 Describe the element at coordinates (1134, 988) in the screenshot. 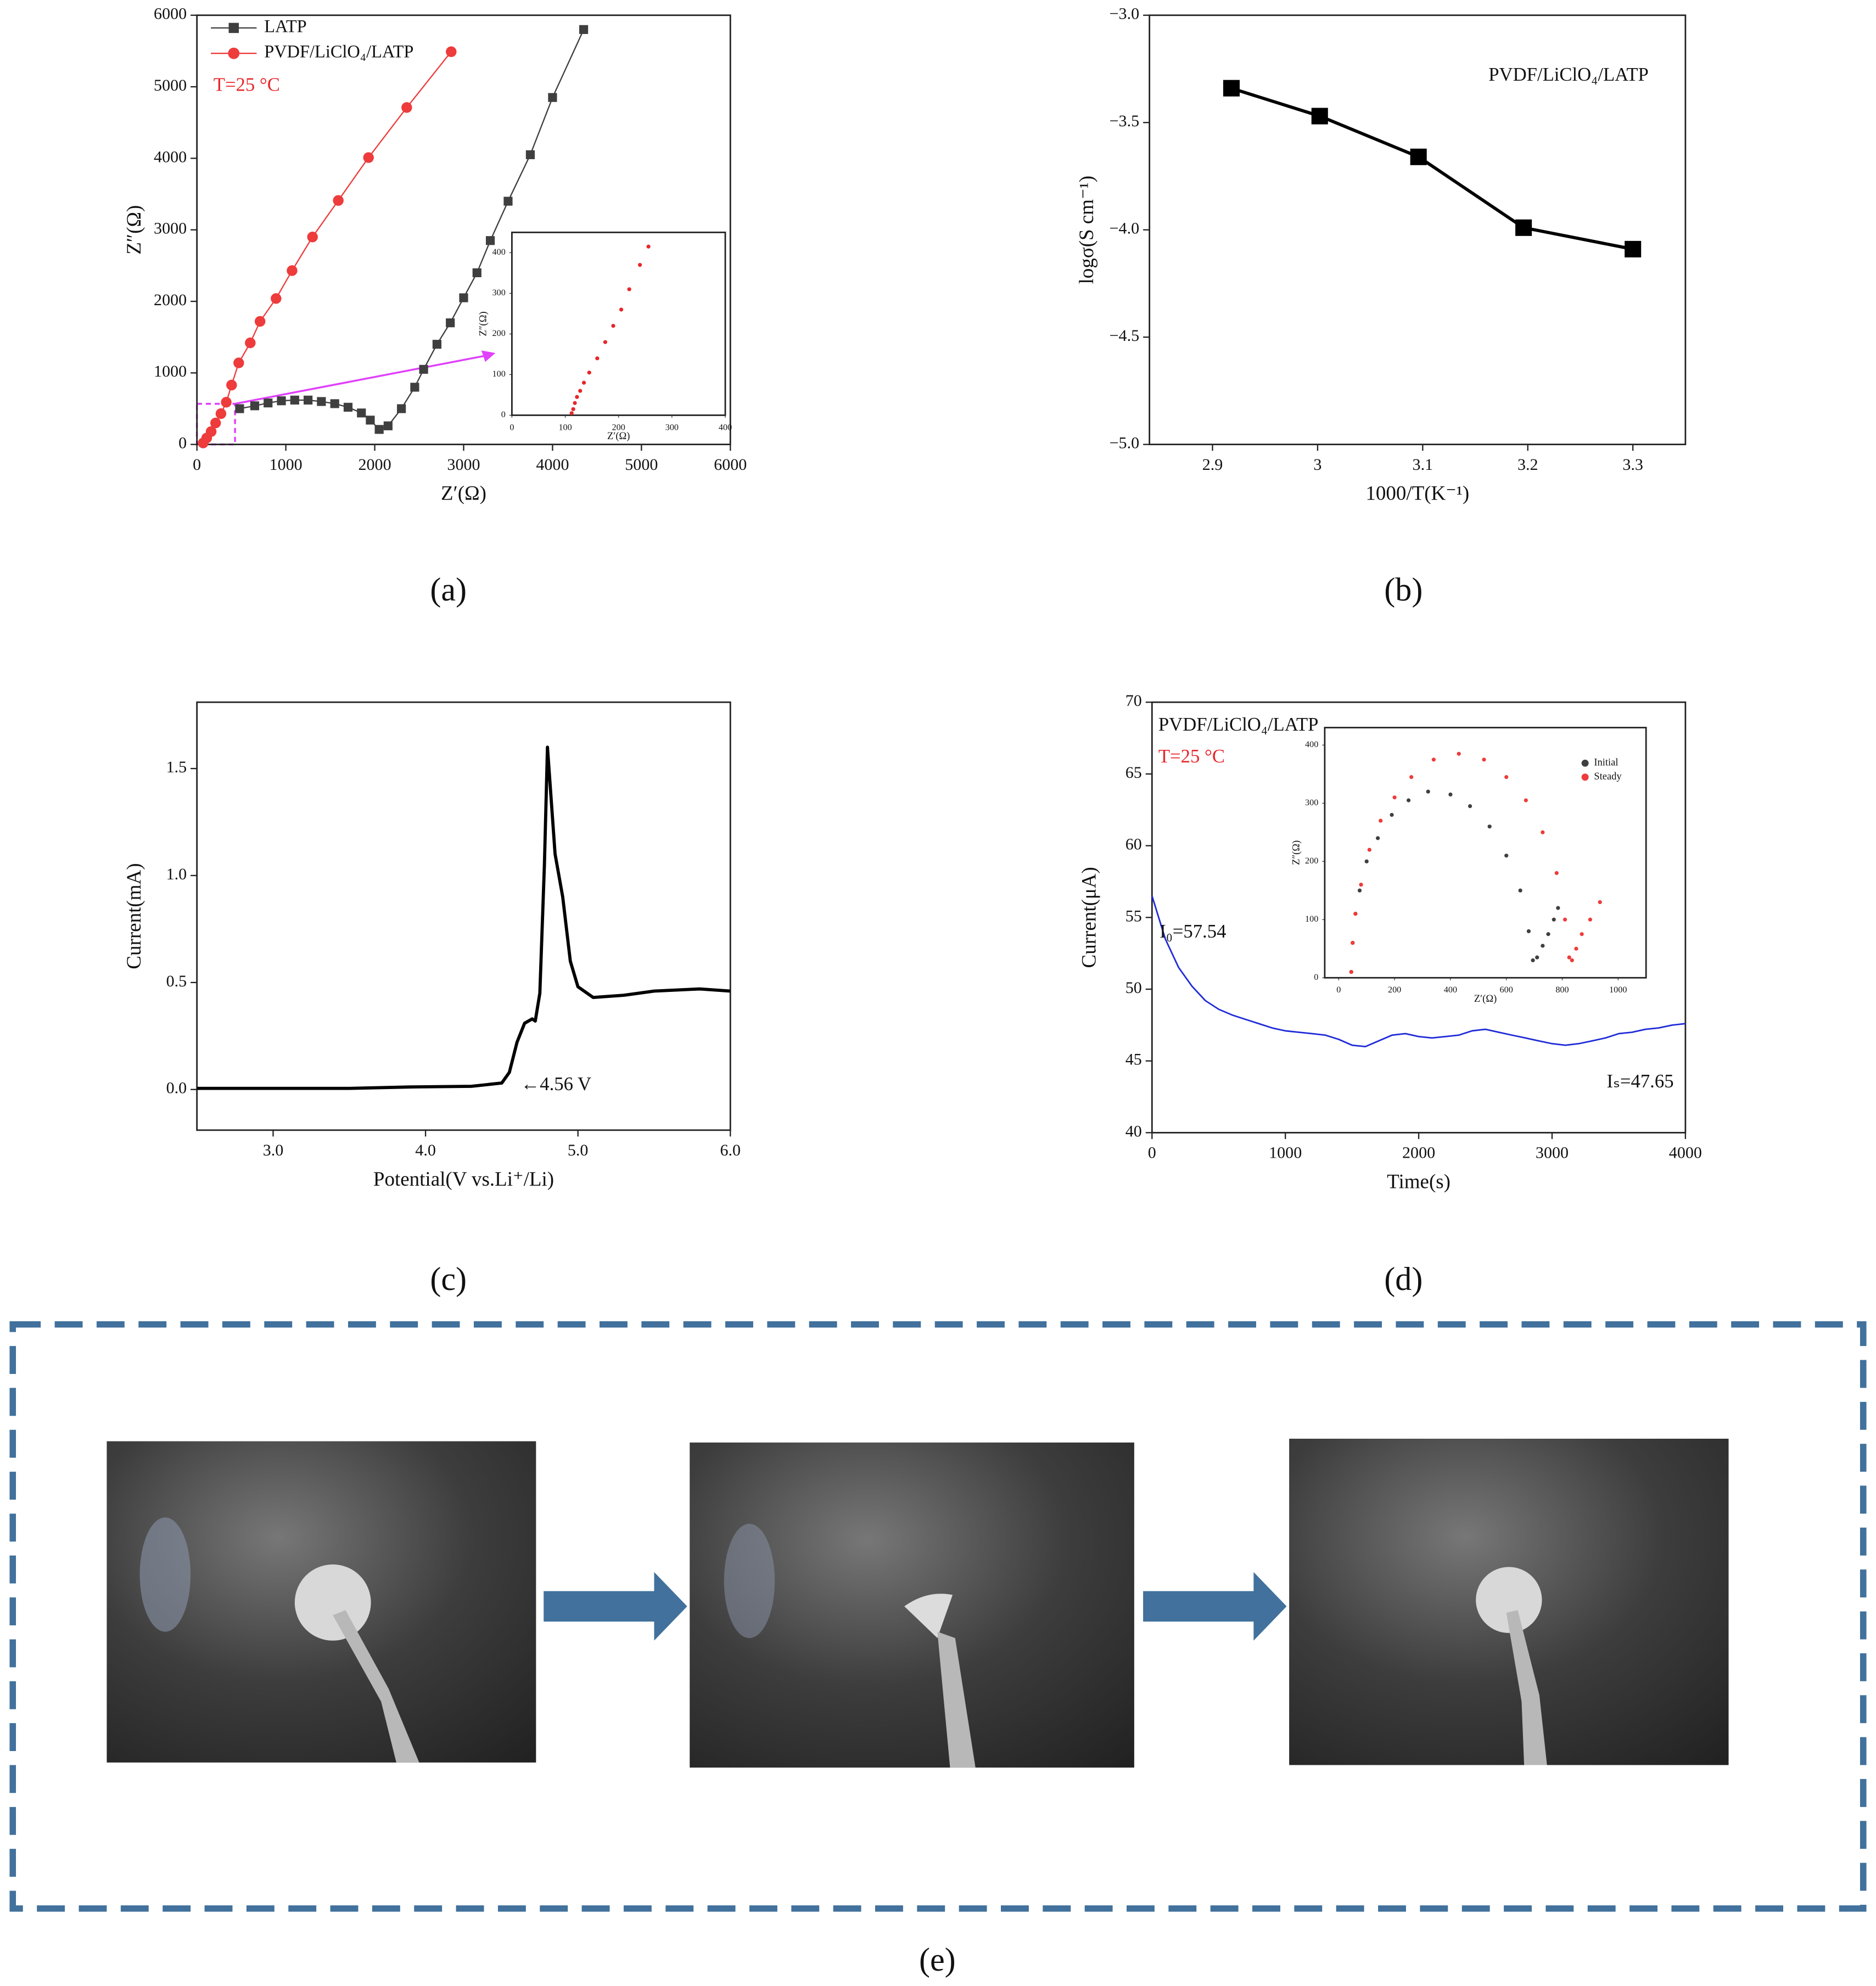

I see `y-tick-label: 50` at that location.